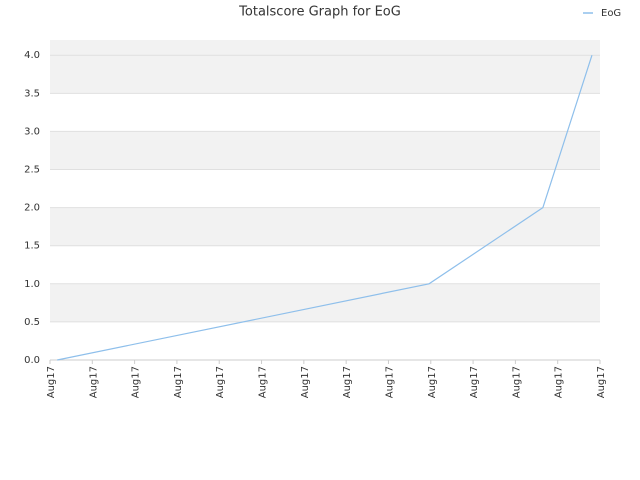 The width and height of the screenshot is (640, 480). I want to click on y-tick-label: 0.5, so click(32, 322).